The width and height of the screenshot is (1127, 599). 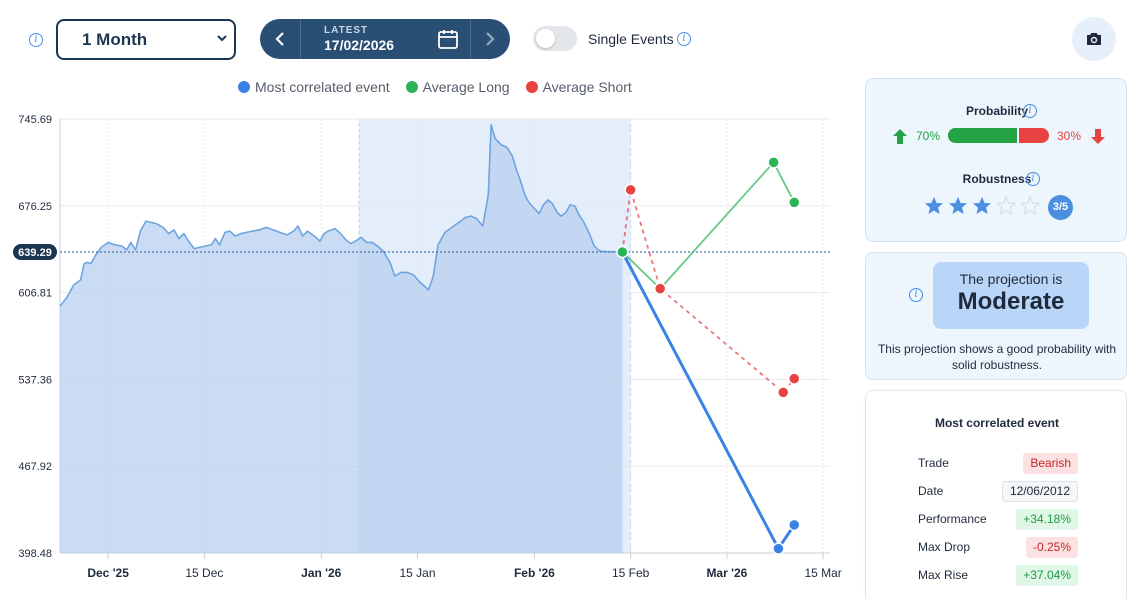 I want to click on projection-pre-label: The projection is, so click(x=1011, y=279).